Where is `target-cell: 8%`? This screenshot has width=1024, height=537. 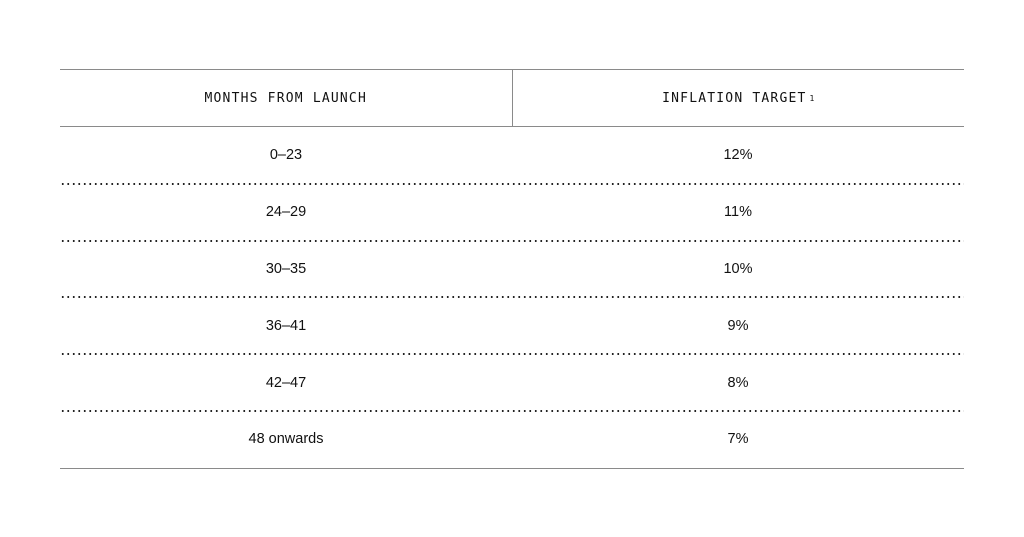 target-cell: 8% is located at coordinates (738, 382).